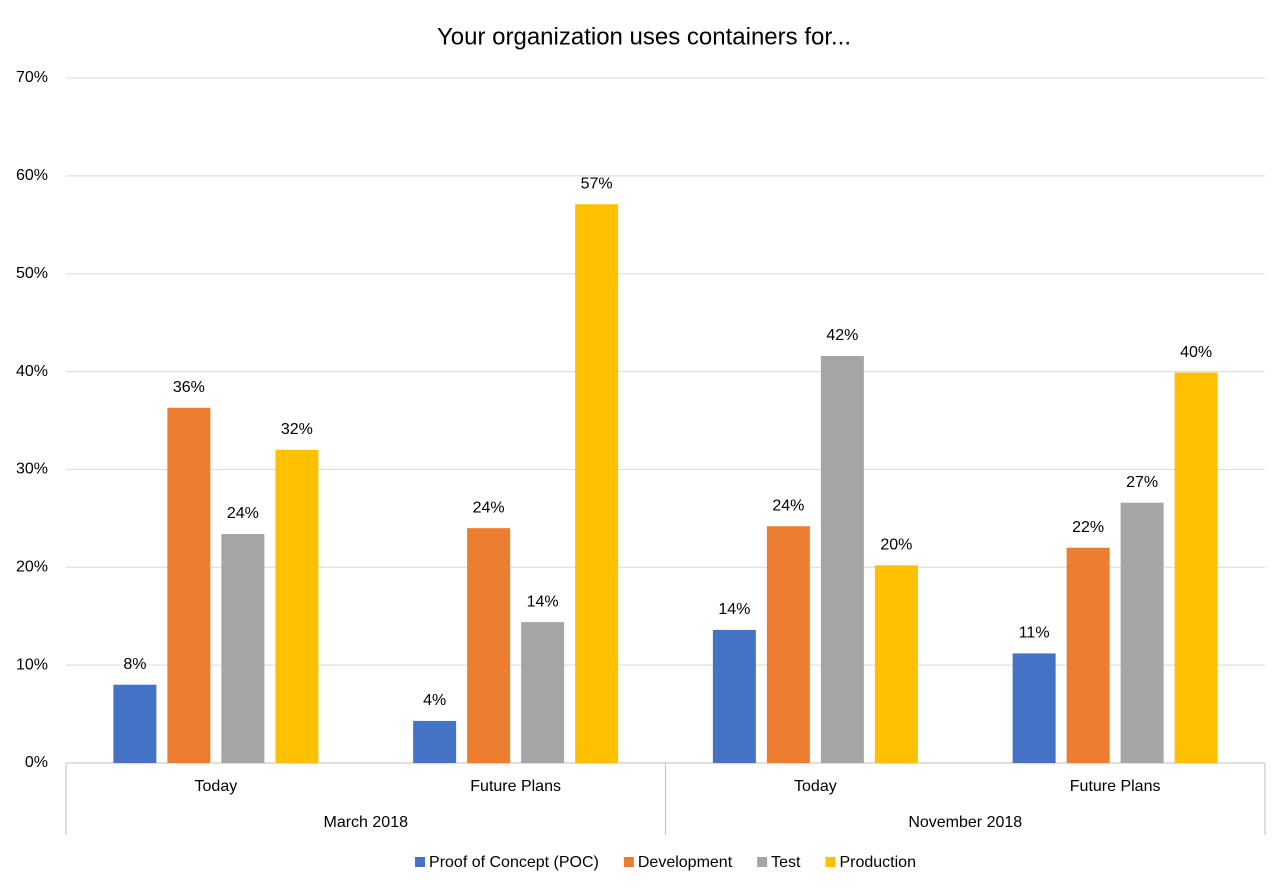 This screenshot has width=1287, height=891. What do you see at coordinates (1088, 527) in the screenshot?
I see `value-label: 22%` at bounding box center [1088, 527].